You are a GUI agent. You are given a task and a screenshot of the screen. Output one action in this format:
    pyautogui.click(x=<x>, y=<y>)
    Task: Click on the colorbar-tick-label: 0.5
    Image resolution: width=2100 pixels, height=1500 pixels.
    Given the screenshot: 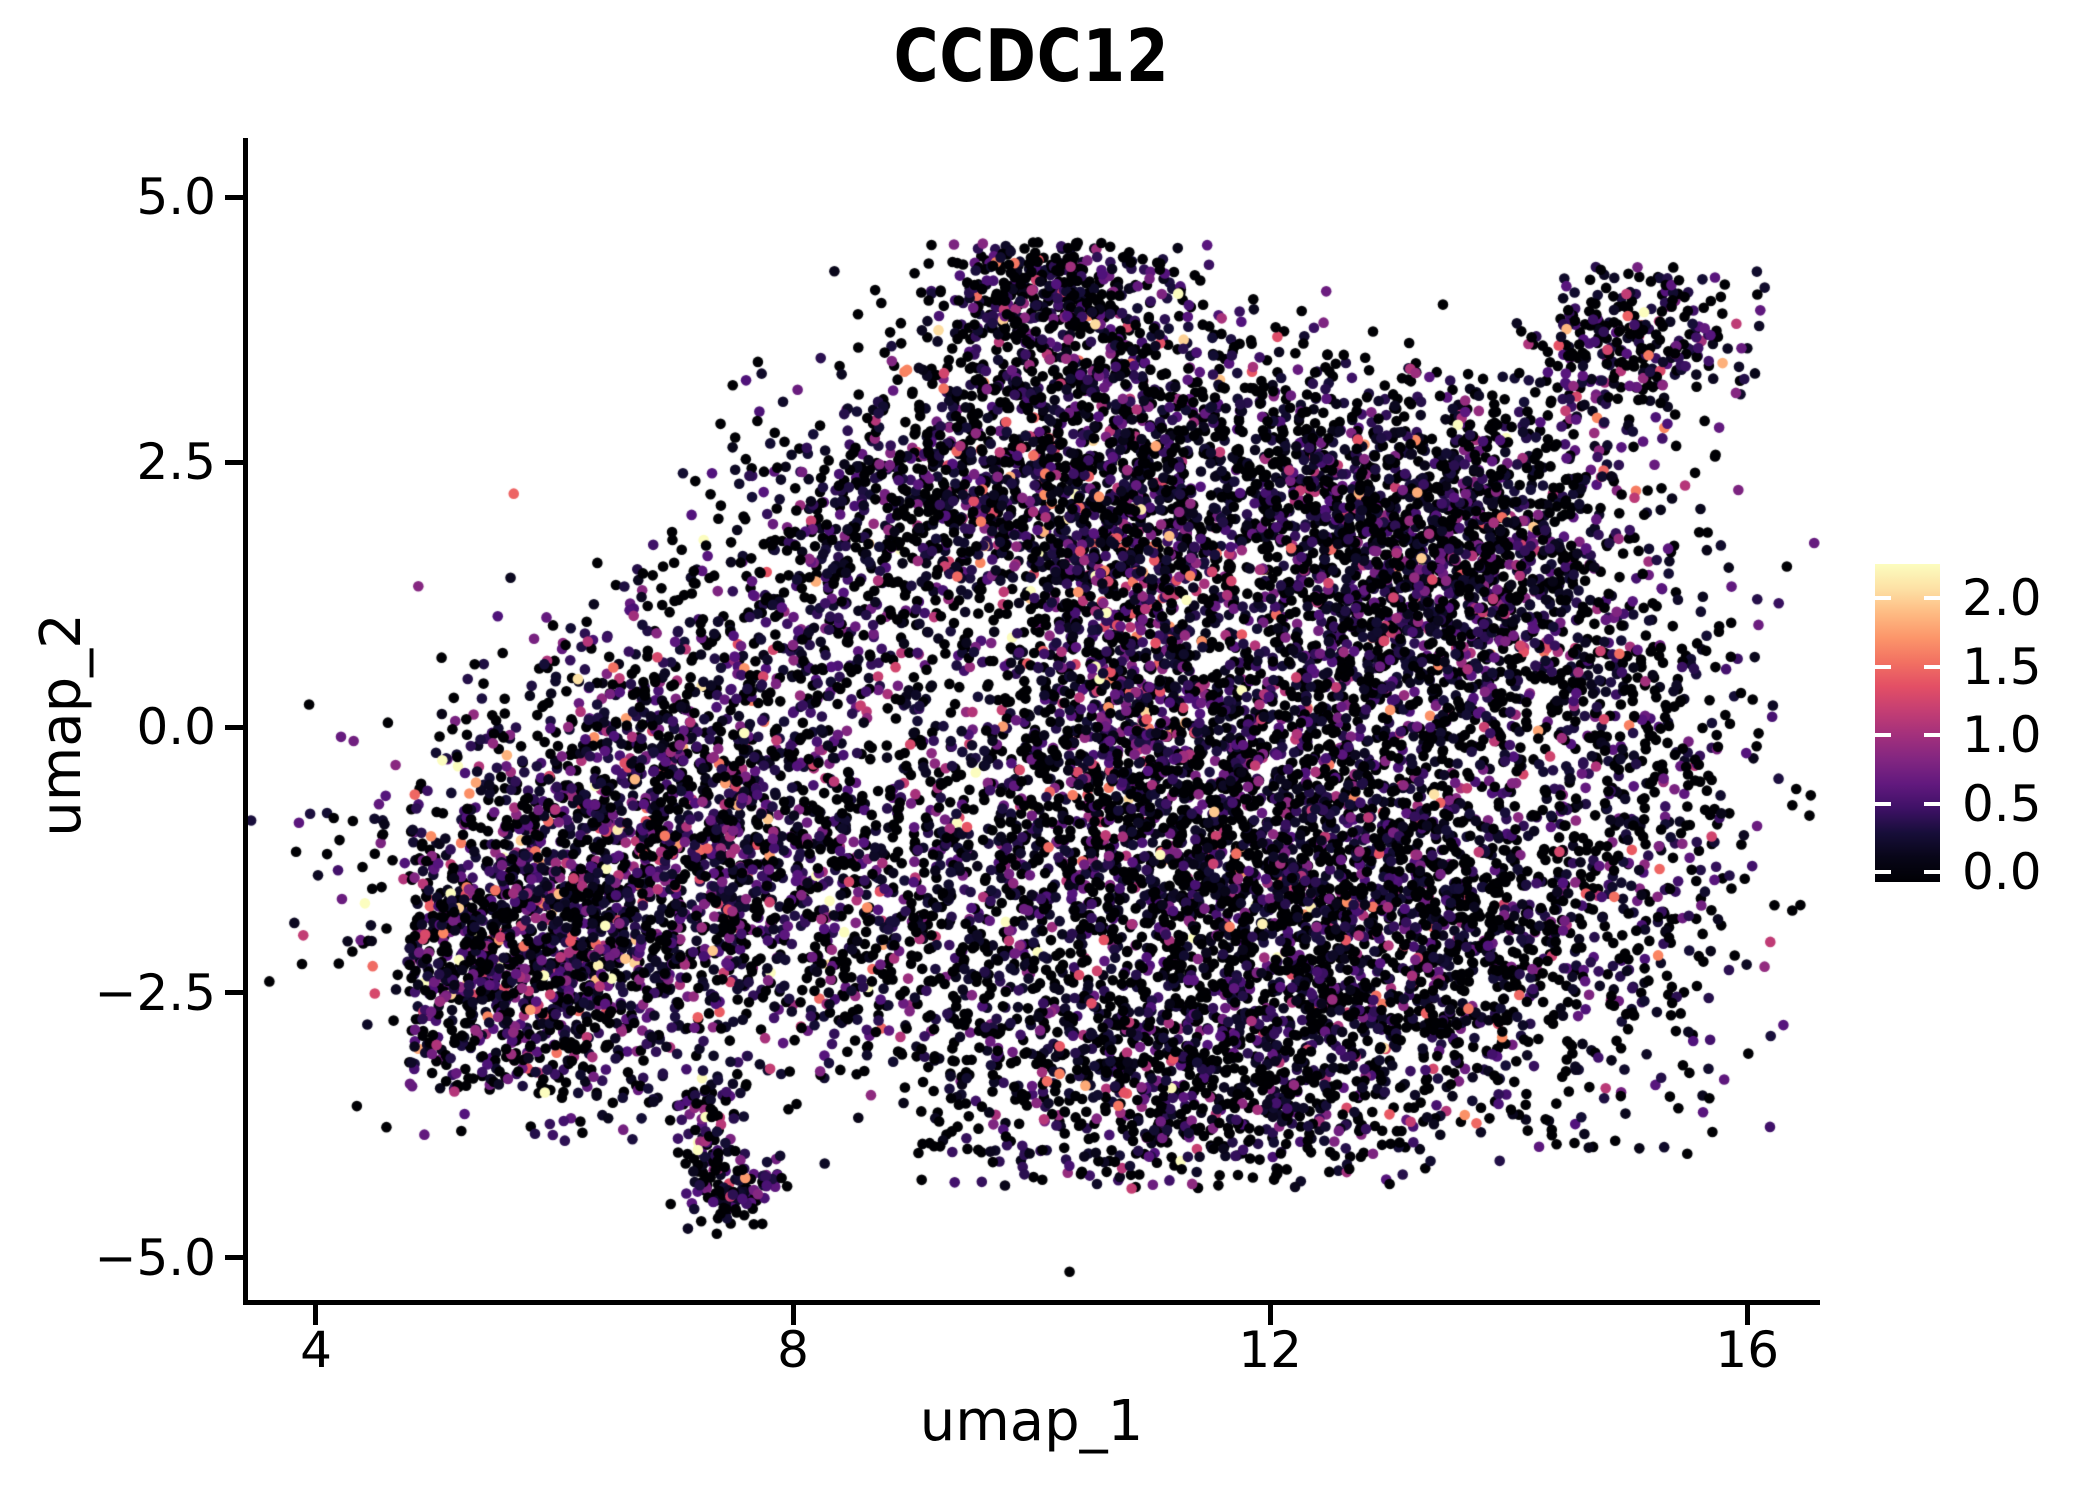 What is the action you would take?
    pyautogui.click(x=2002, y=803)
    